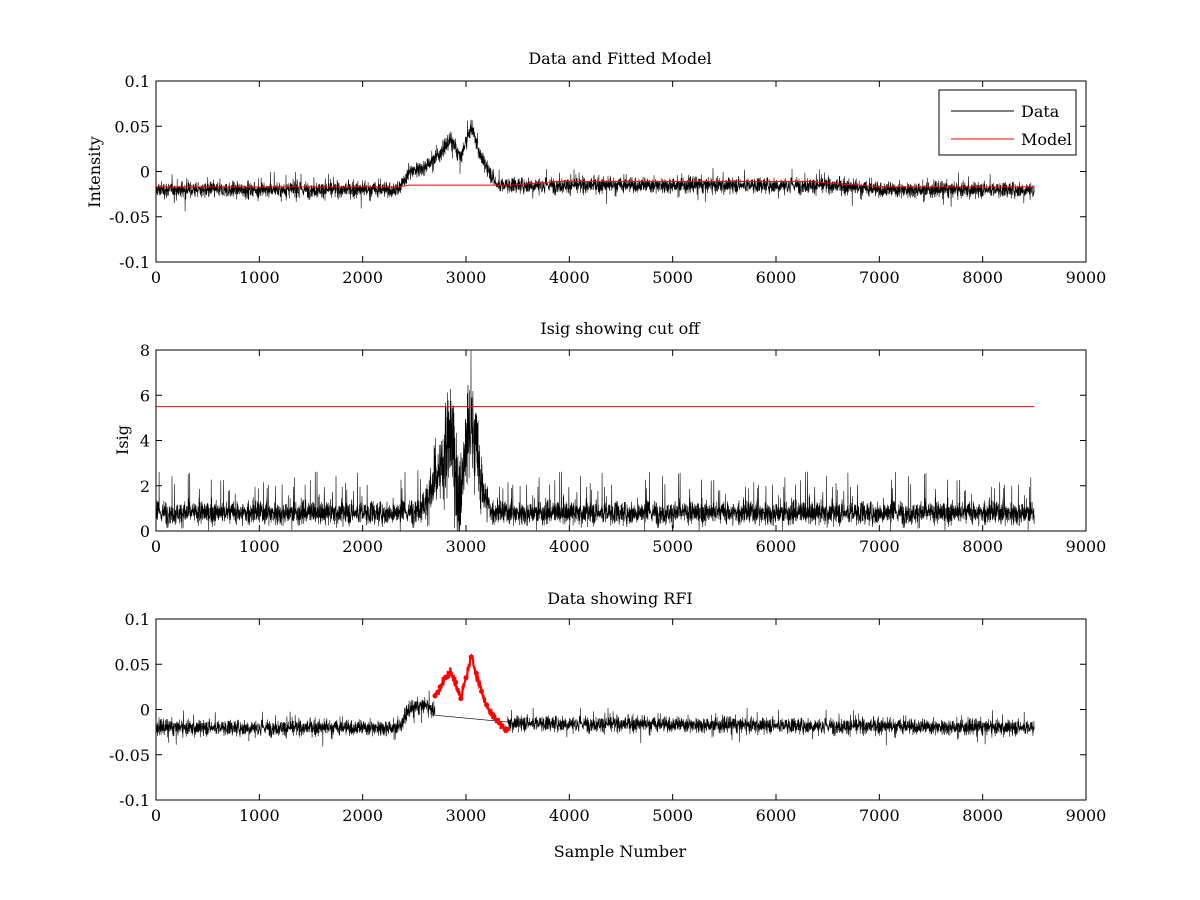  Describe the element at coordinates (619, 598) in the screenshot. I see `panel-title: Data showing RFI` at that location.